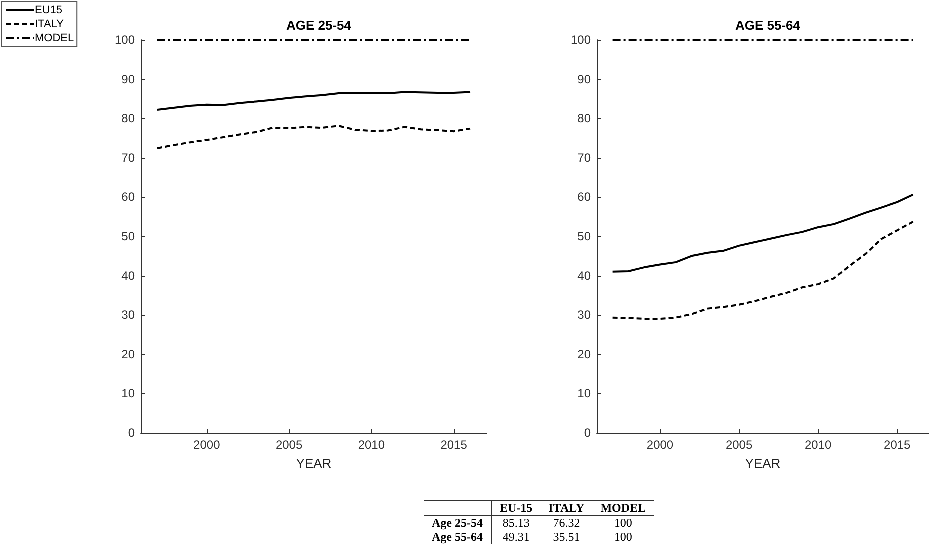  I want to click on legend-label: ITALY, so click(50, 24).